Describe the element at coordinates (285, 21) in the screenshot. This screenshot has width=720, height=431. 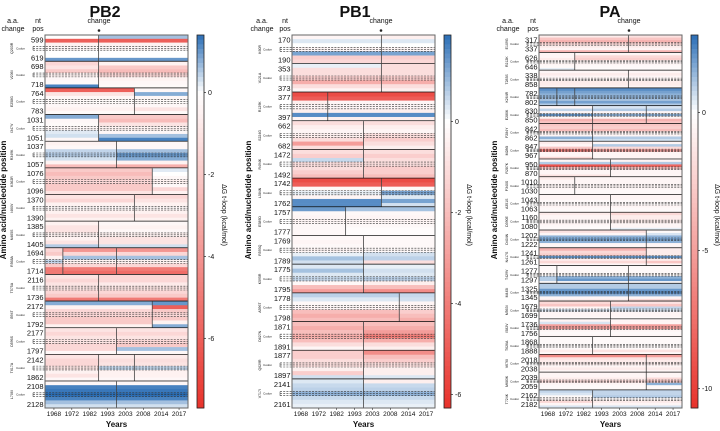
I see `nt-pos-header: nt` at that location.